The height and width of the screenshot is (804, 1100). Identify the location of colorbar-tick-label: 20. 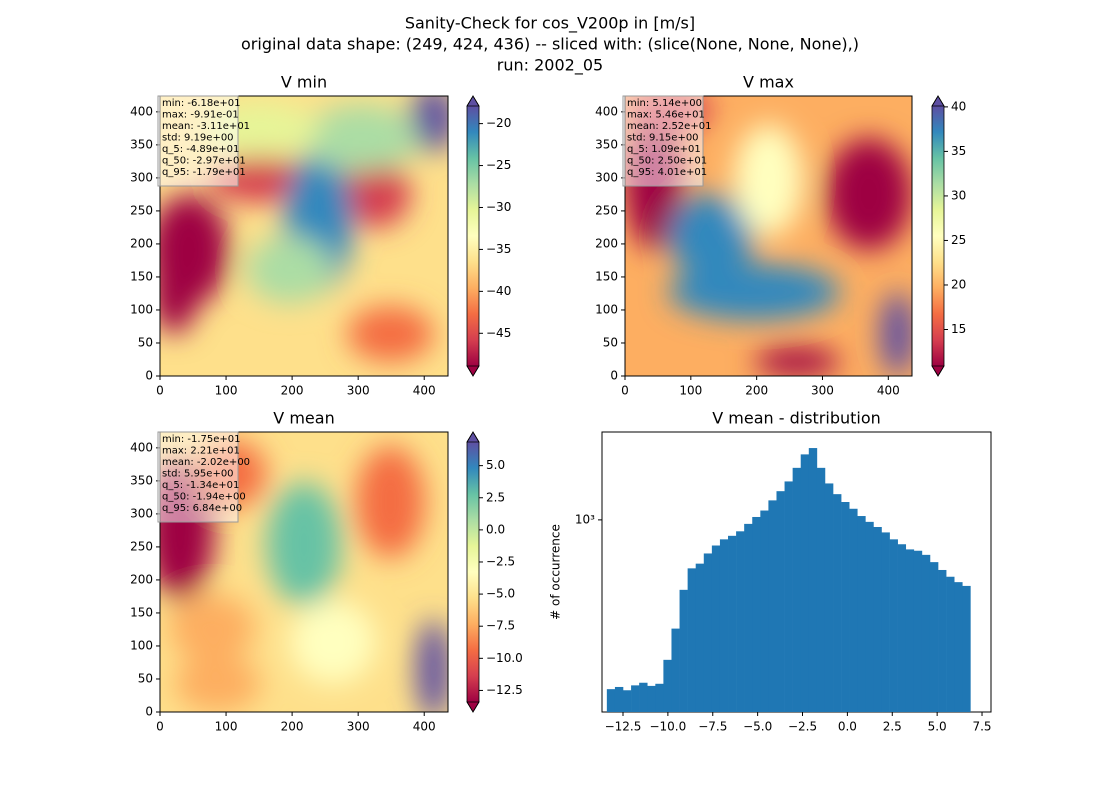
(958, 284).